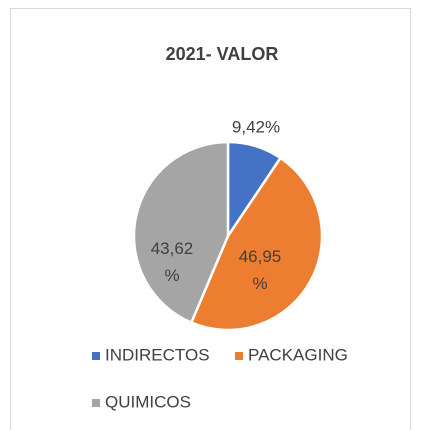 This screenshot has height=430, width=433. What do you see at coordinates (260, 270) in the screenshot?
I see `data-label: 46,95%` at bounding box center [260, 270].